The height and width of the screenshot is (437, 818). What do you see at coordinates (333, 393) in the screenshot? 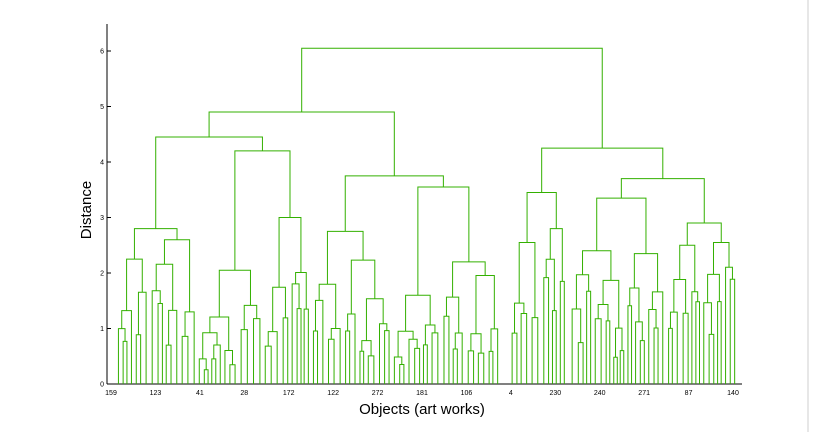
I see `x-tick-label: 122` at bounding box center [333, 393].